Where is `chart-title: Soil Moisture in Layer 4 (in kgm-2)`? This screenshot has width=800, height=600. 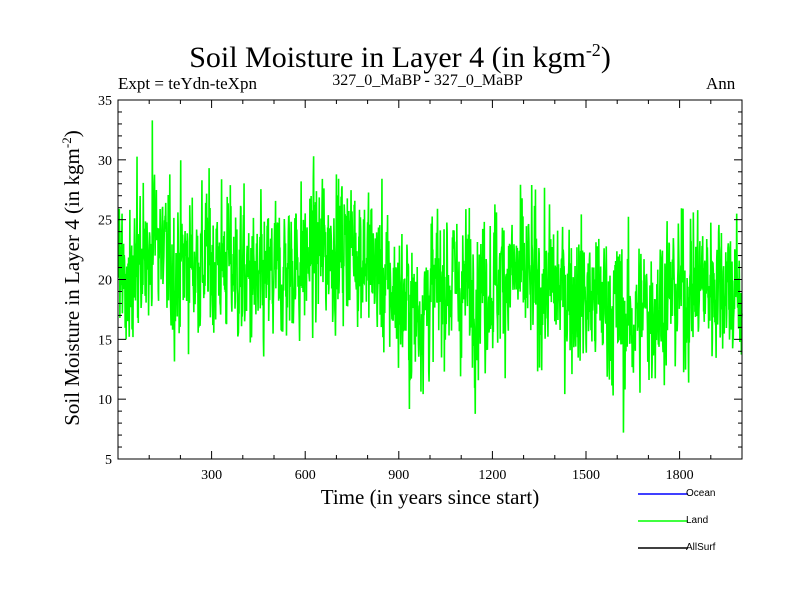 chart-title: Soil Moisture in Layer 4 (in kgm-2) is located at coordinates (400, 57).